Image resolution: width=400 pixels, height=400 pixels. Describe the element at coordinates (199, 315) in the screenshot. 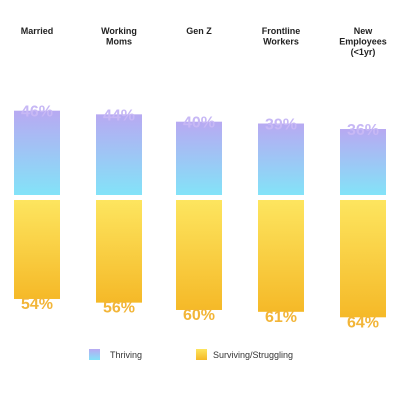

I see `surviving-percent-label: 60%` at that location.